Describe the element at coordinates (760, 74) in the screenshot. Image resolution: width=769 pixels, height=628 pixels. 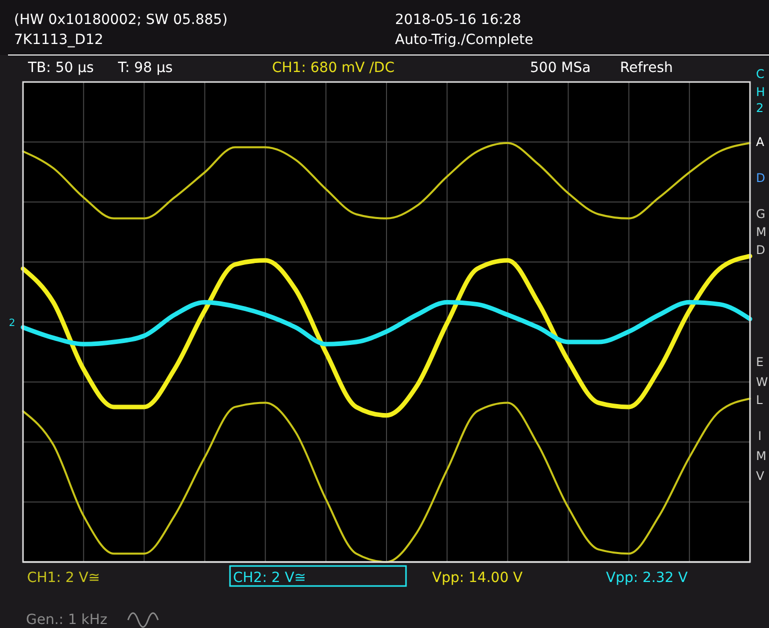
I see `text: C` at that location.